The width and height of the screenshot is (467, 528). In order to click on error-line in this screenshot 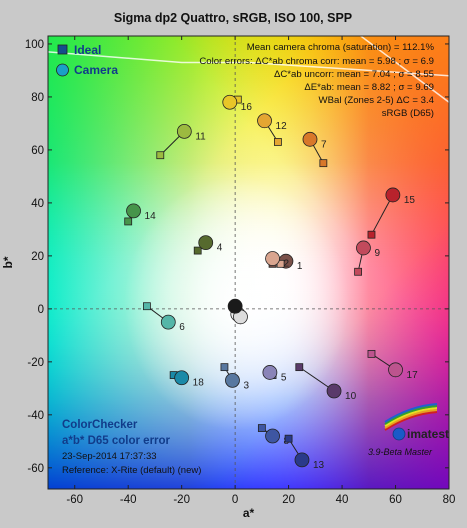, I will do `click(382, 214)`.